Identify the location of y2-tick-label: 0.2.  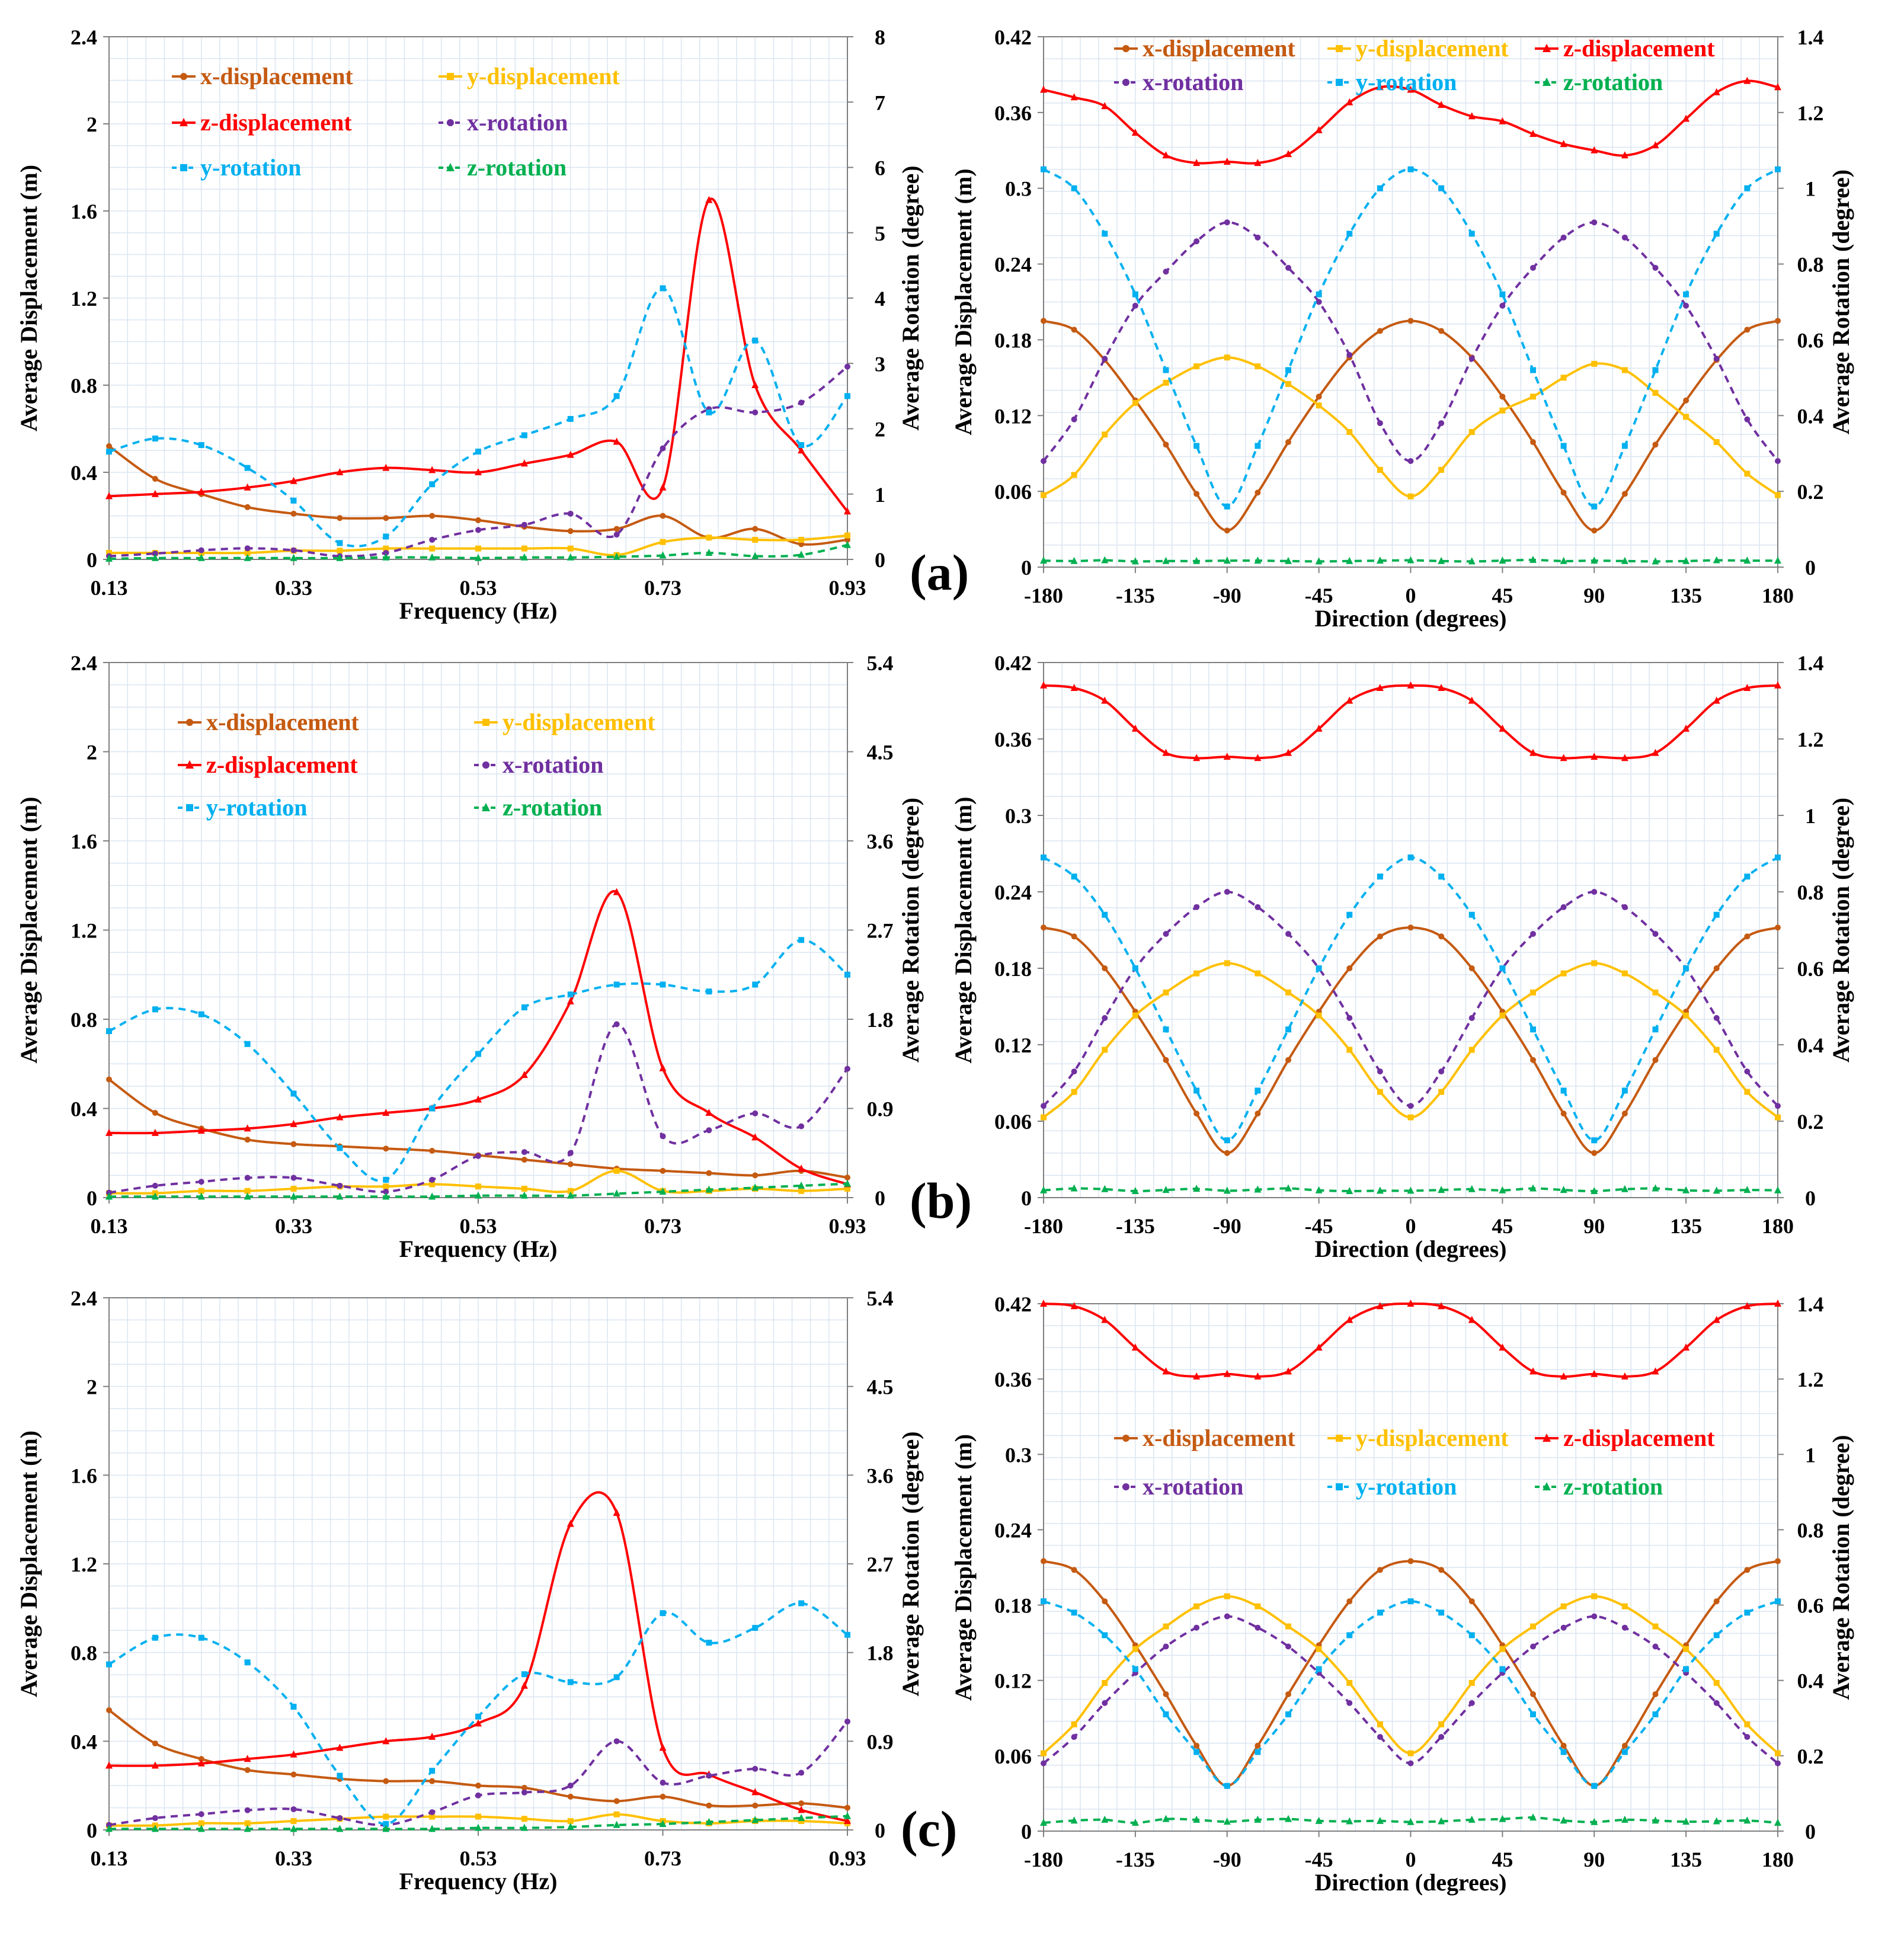
(1810, 492).